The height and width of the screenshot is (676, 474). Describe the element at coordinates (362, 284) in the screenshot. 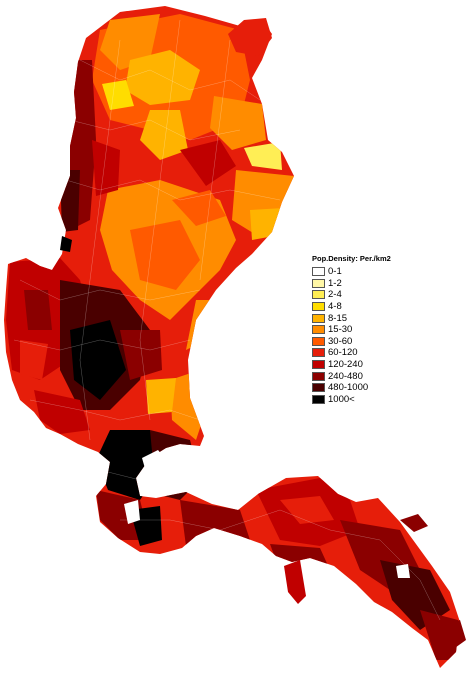

I see `legend-item: 1-2` at that location.